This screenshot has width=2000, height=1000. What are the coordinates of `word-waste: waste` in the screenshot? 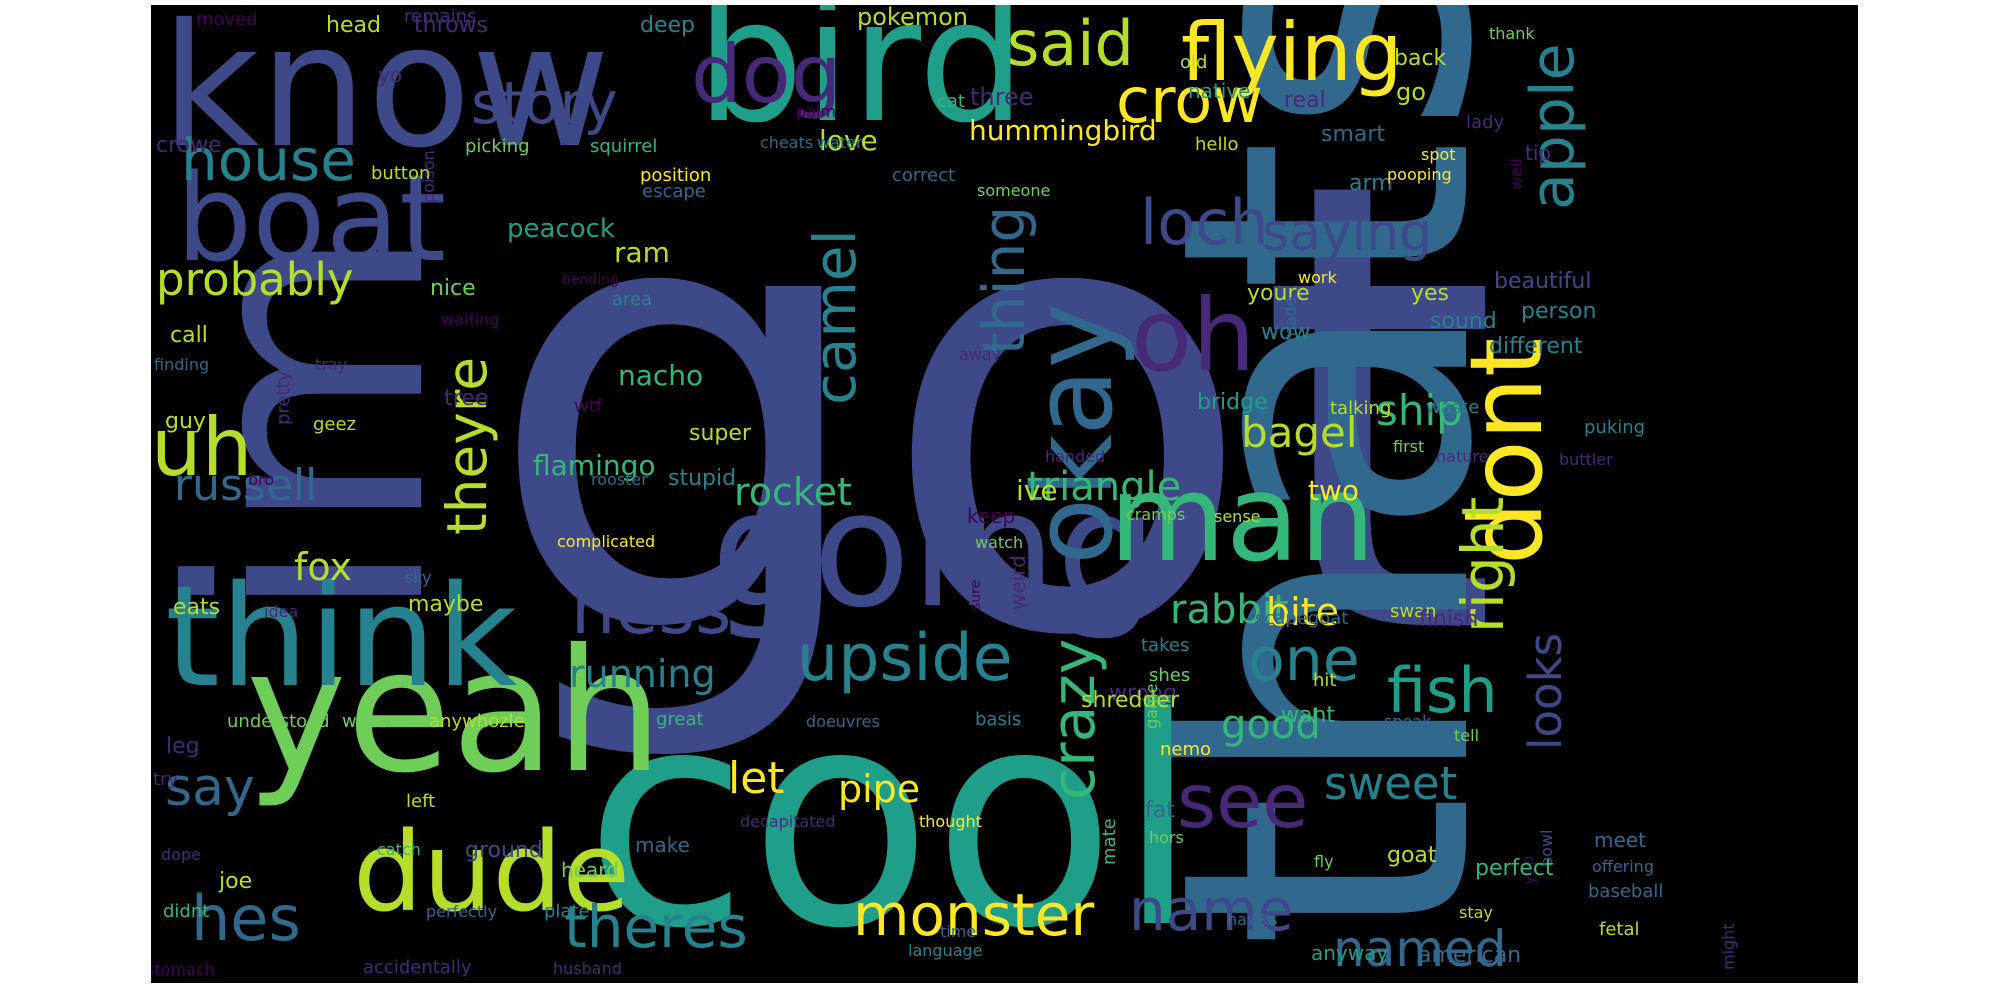 It's located at (1452, 407).